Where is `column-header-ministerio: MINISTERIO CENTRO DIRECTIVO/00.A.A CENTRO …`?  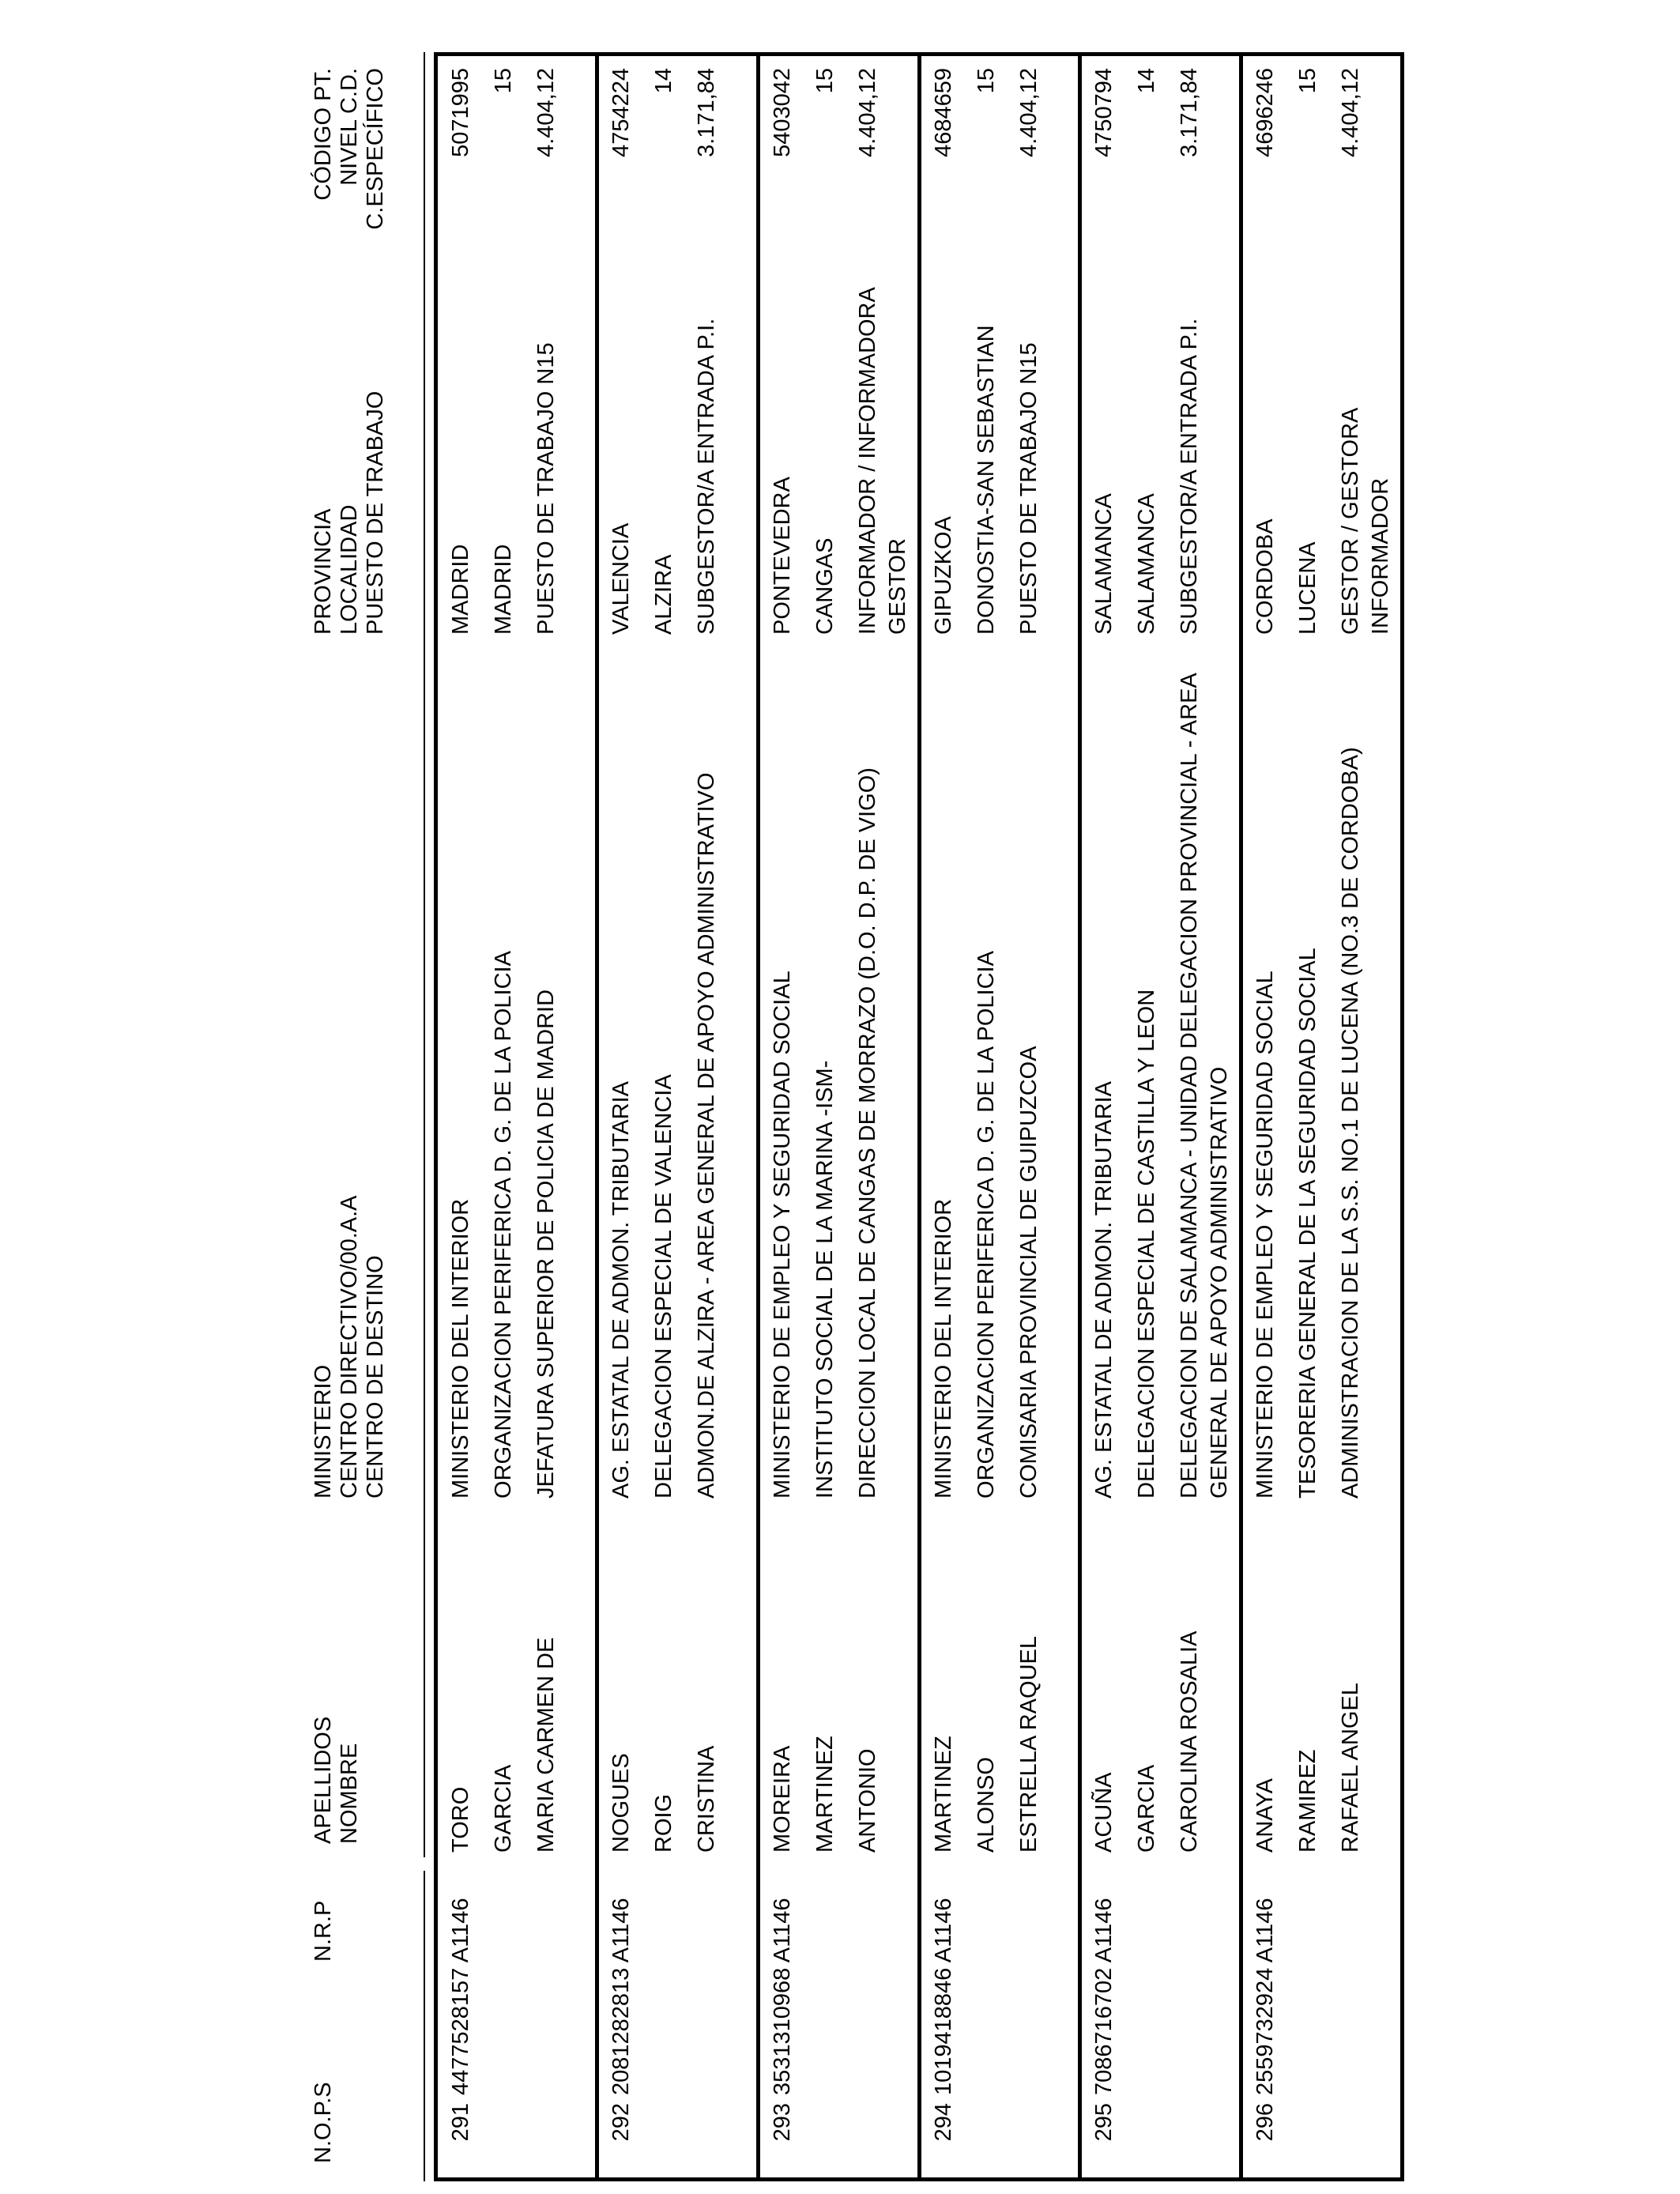 column-header-ministerio: MINISTERIO CENTRO DIRECTIVO/00.A.A CENTRO … is located at coordinates (349, 1346).